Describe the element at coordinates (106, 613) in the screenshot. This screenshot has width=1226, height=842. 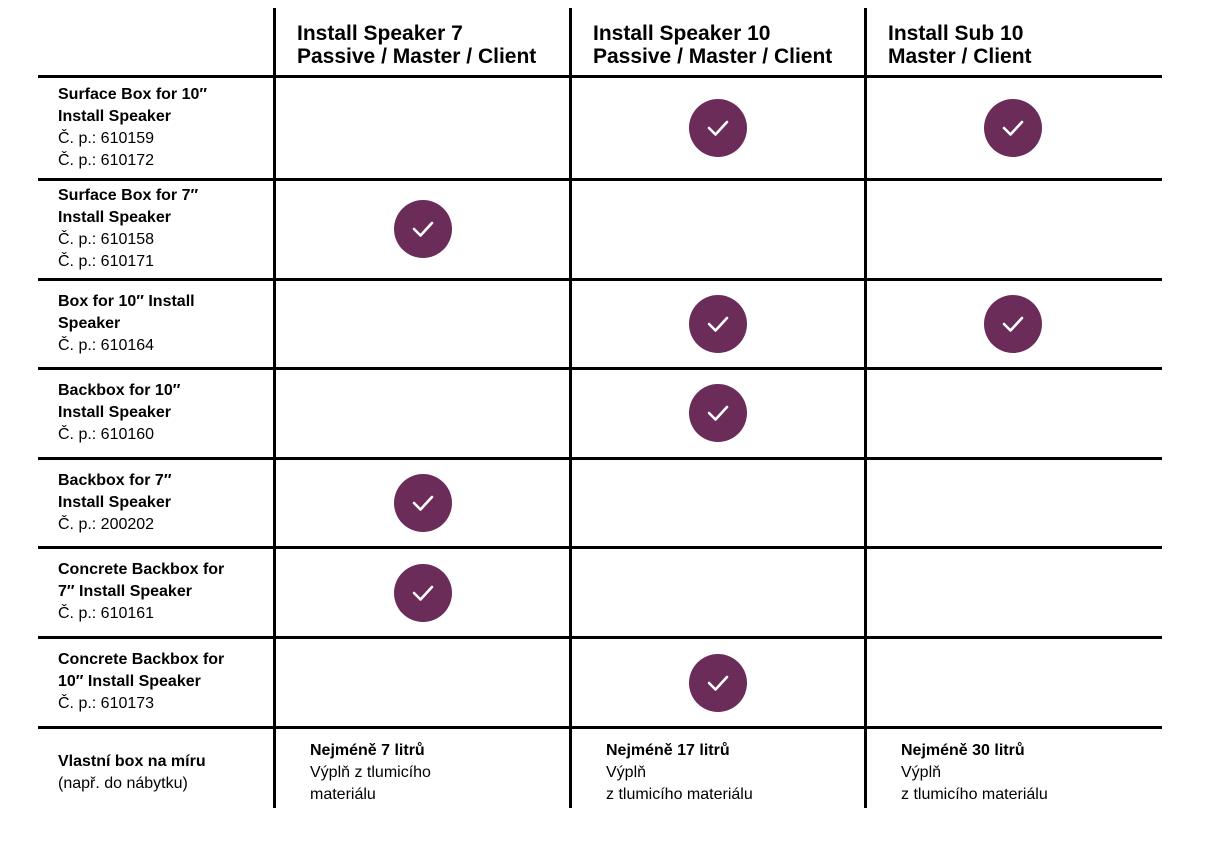
I see `part-number: Č. p.: 610161` at that location.